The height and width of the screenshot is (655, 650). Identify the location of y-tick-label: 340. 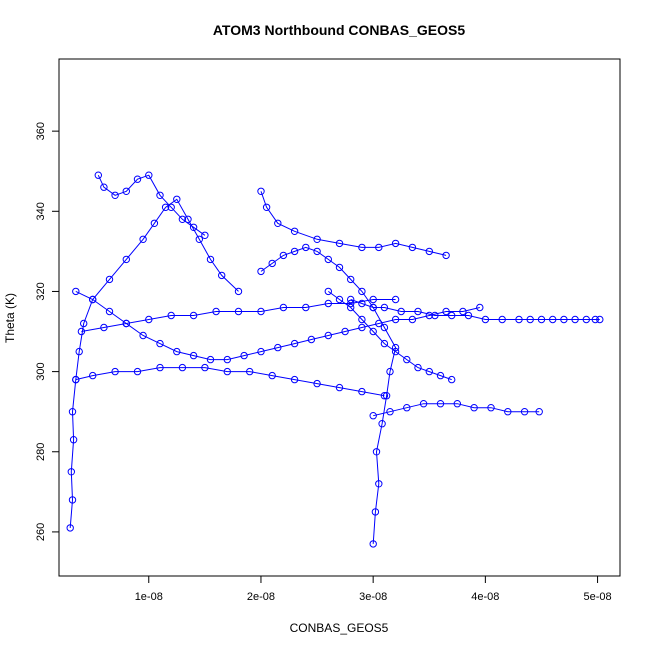
(41, 211).